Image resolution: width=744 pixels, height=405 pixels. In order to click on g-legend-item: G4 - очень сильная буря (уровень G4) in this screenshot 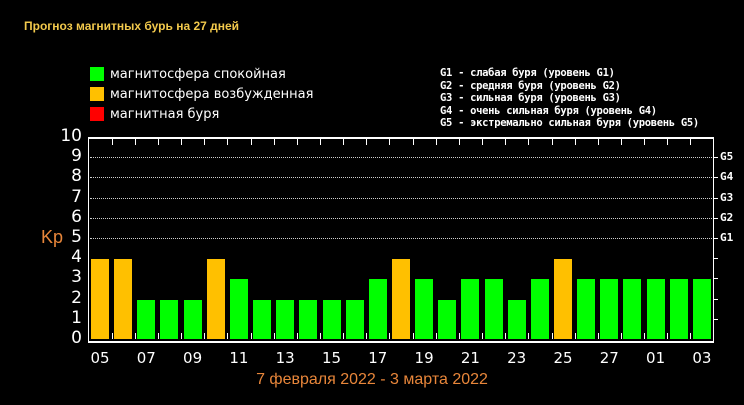, I will do `click(548, 110)`.